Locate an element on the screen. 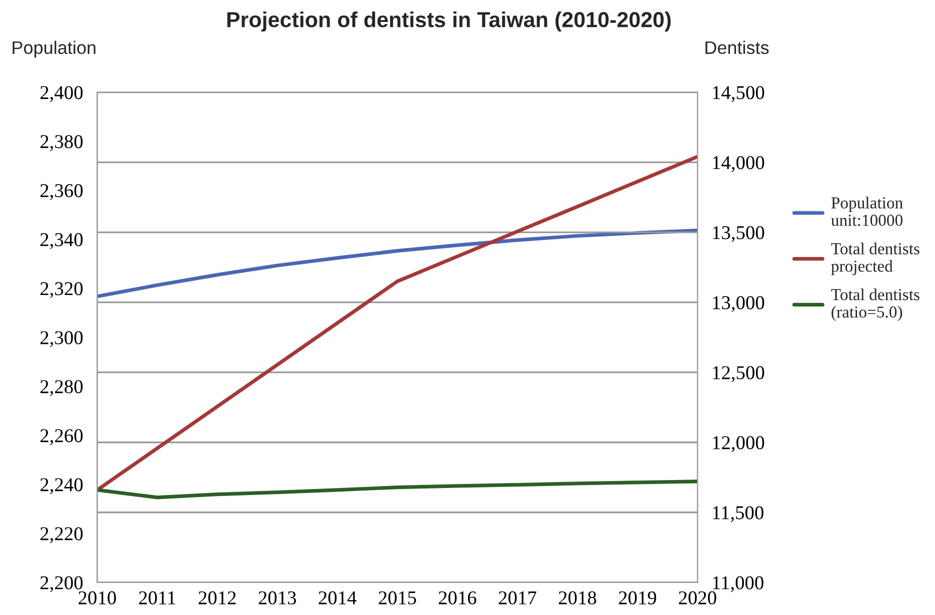  y-tick-label: 2,340 is located at coordinates (61, 241).